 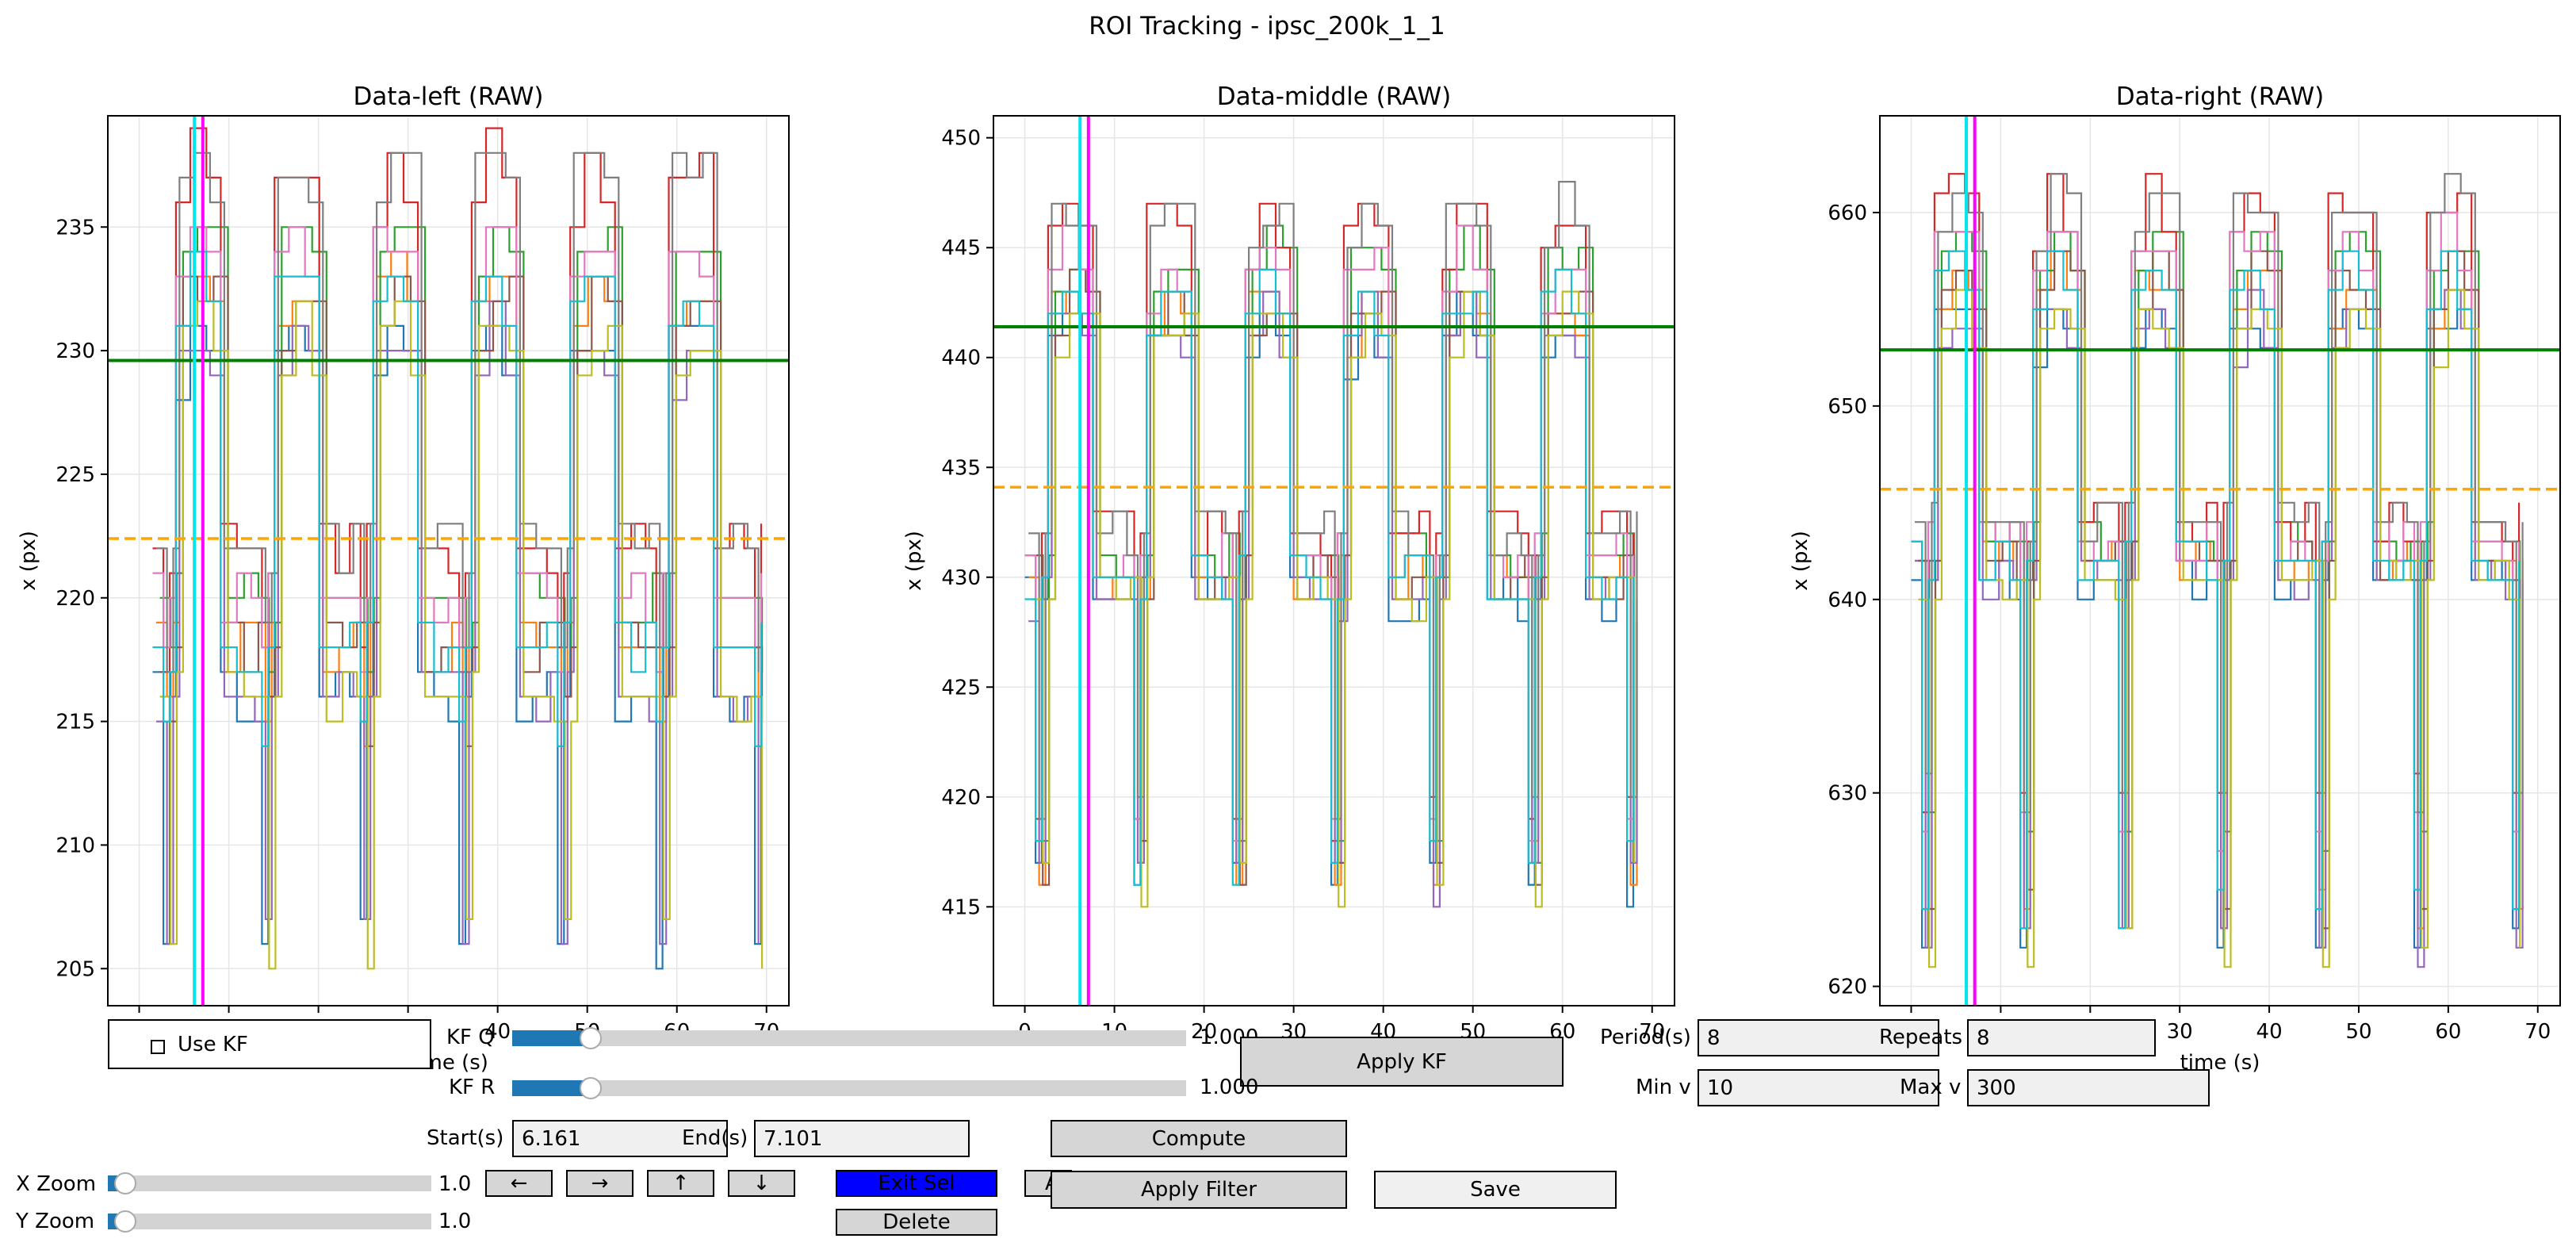 What do you see at coordinates (1199, 1190) in the screenshot?
I see `apply-filter-button: Apply Filter` at bounding box center [1199, 1190].